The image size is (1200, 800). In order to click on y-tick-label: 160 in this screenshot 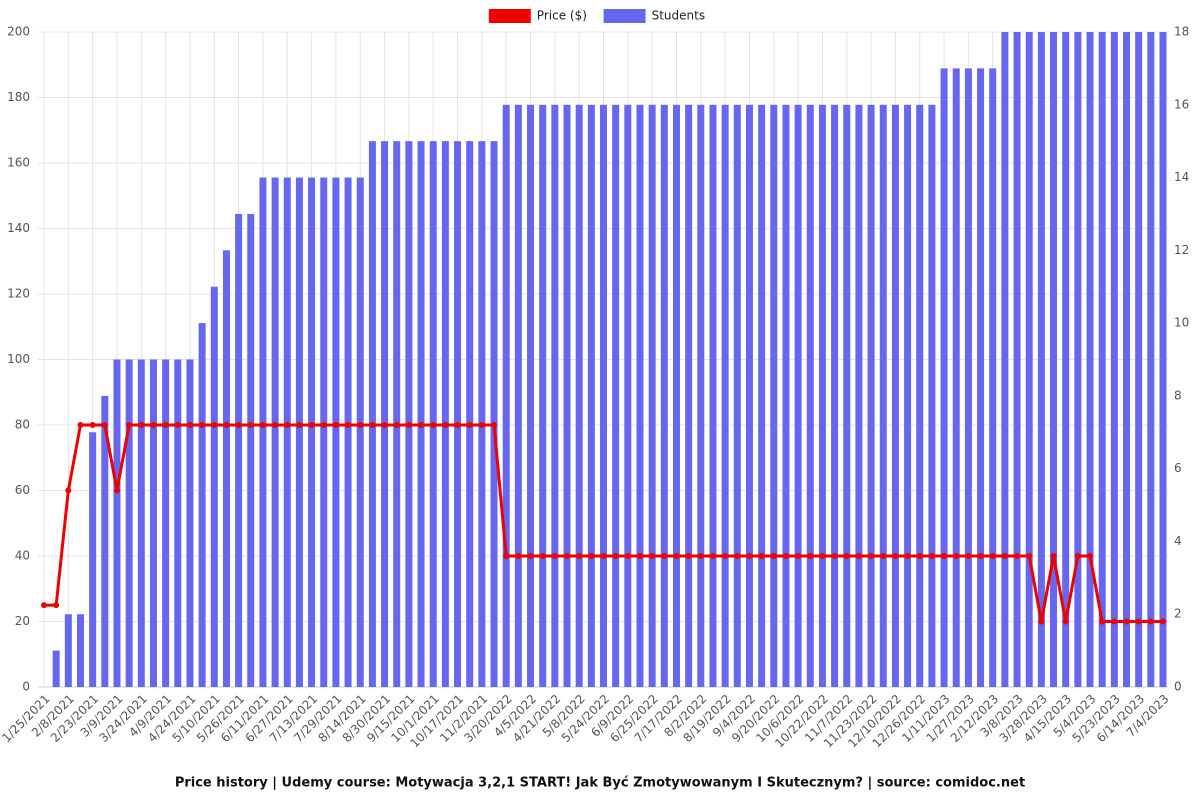, I will do `click(18, 163)`.